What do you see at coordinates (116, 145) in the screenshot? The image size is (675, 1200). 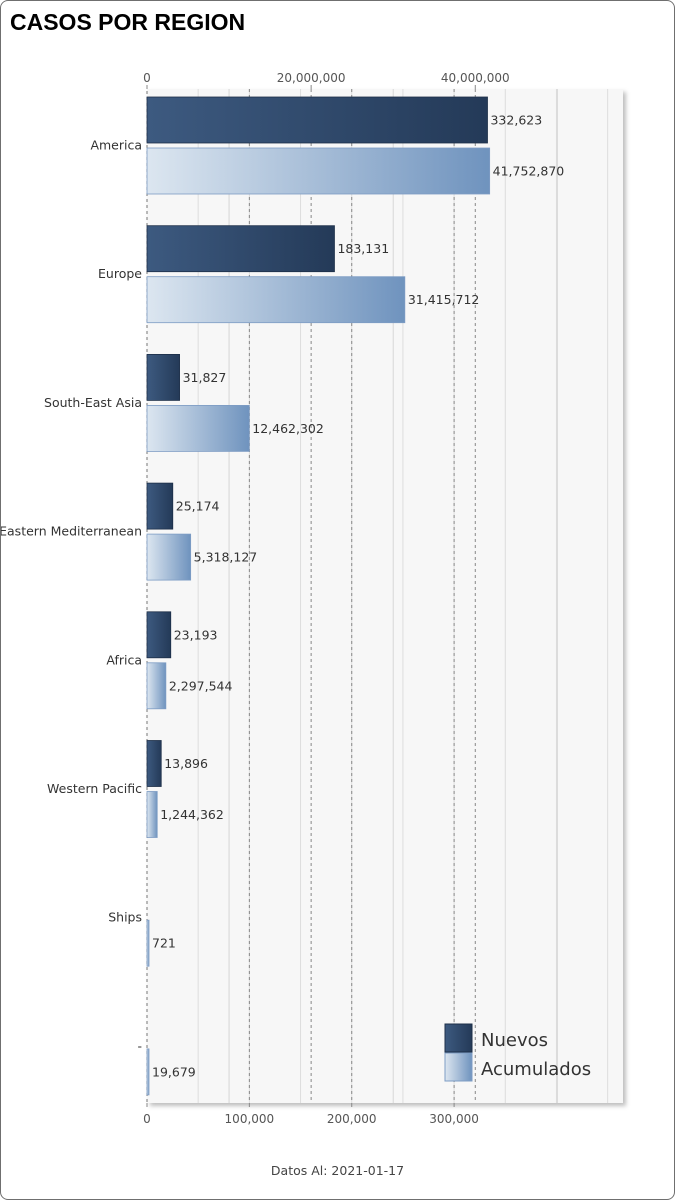 I see `category-label: America` at bounding box center [116, 145].